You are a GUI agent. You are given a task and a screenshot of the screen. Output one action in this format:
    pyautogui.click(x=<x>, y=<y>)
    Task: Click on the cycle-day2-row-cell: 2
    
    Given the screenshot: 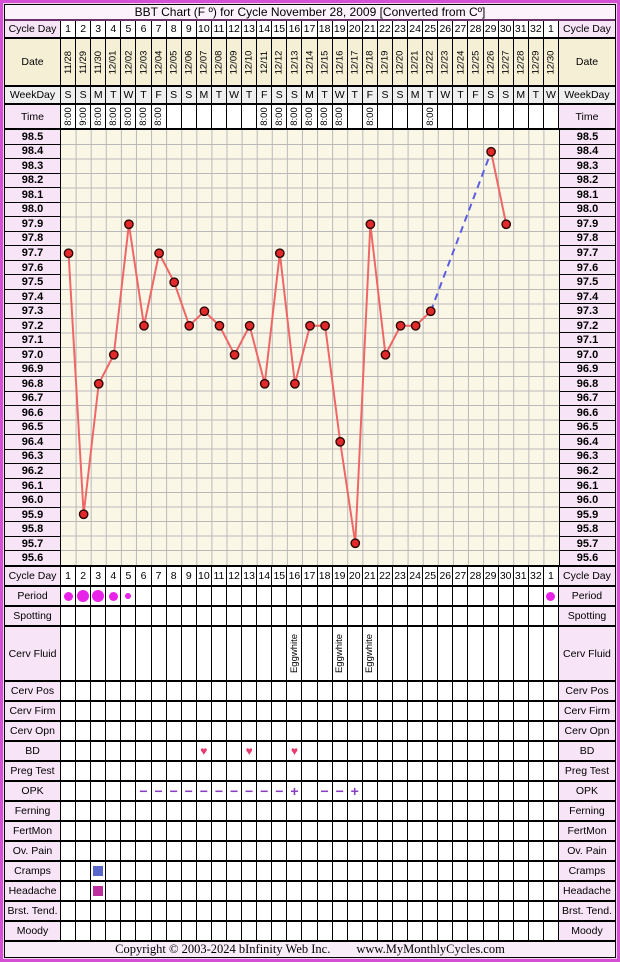 What is the action you would take?
    pyautogui.click(x=84, y=576)
    